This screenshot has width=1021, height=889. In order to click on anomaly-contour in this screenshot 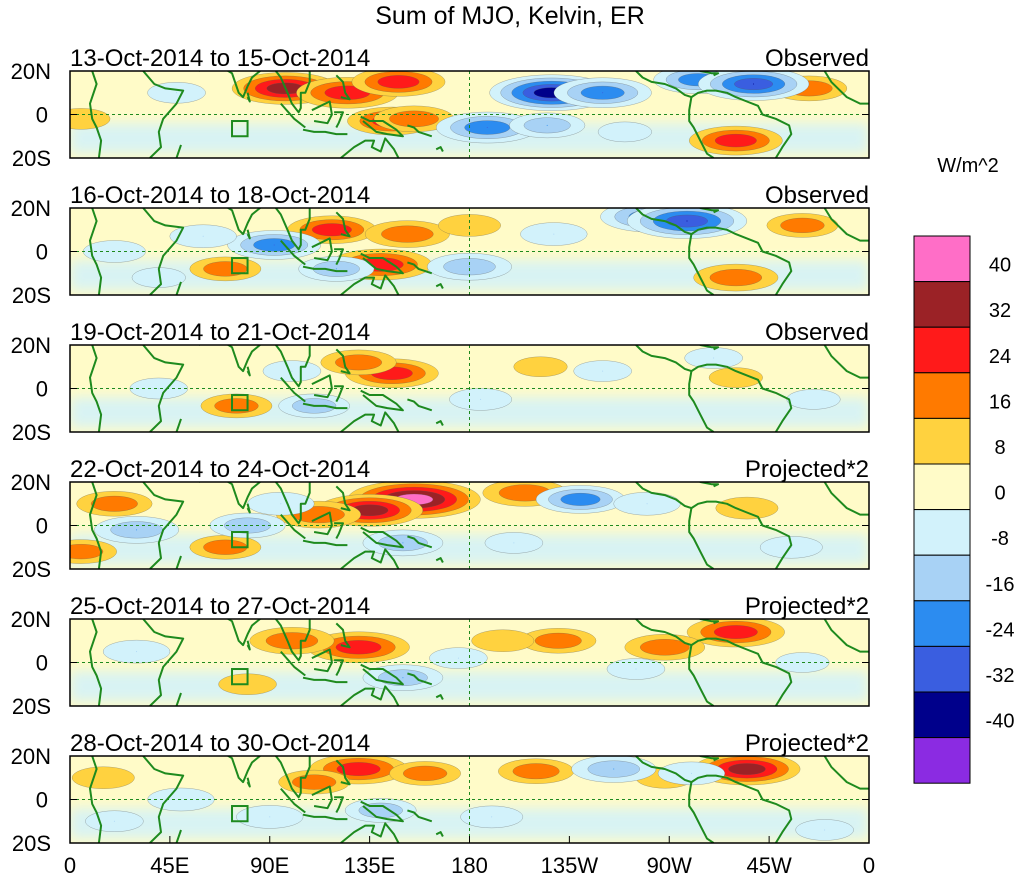, I will do `click(90, 119)`.